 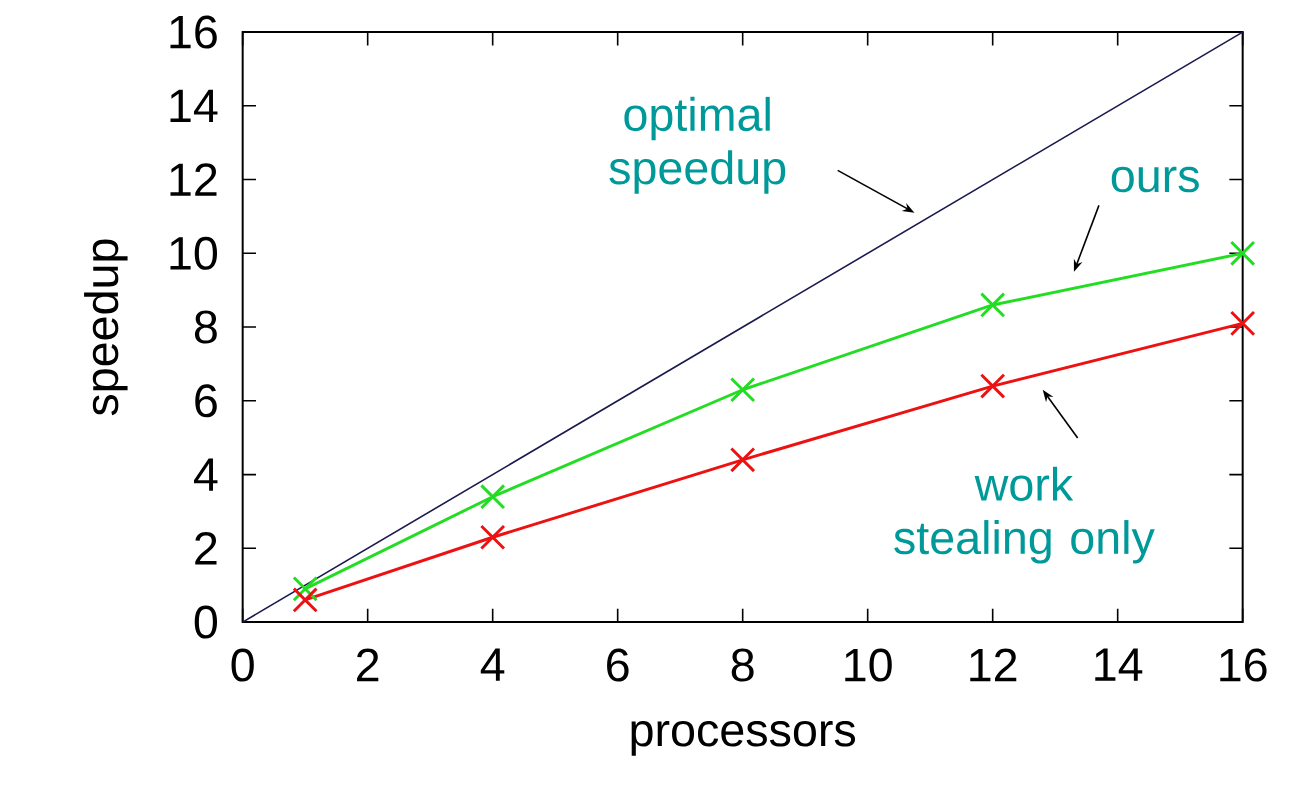 I want to click on x-tick-label: 14, so click(x=1119, y=664).